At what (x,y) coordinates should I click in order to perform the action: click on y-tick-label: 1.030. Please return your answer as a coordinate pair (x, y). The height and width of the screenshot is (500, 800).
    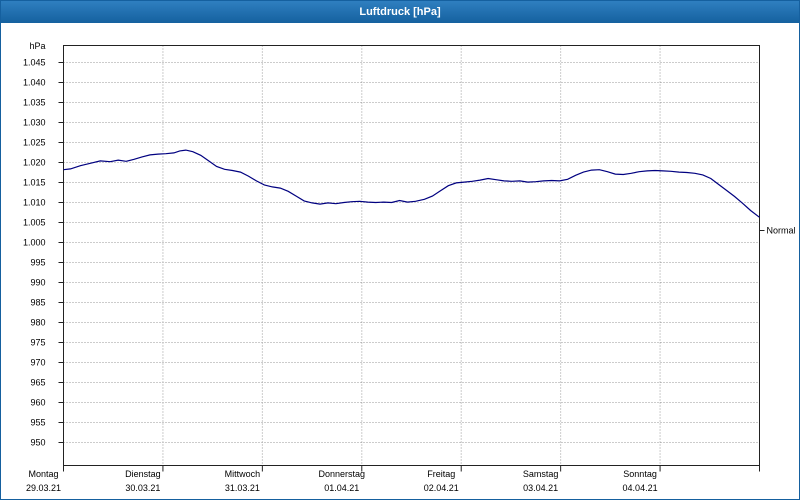
    Looking at the image, I should click on (34, 123).